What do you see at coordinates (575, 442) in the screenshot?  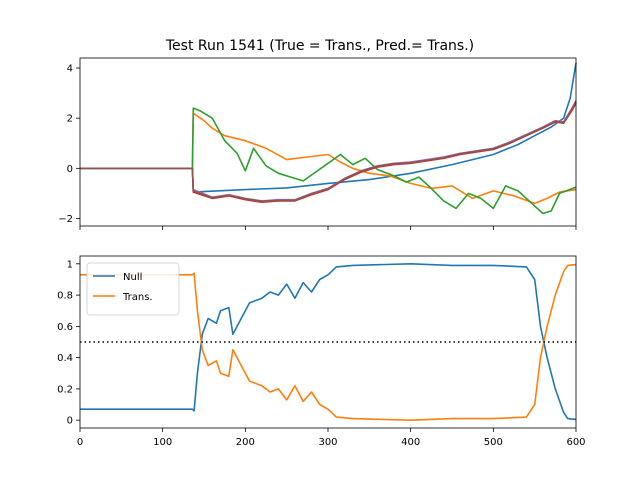 I see `x-tick-label: 600` at bounding box center [575, 442].